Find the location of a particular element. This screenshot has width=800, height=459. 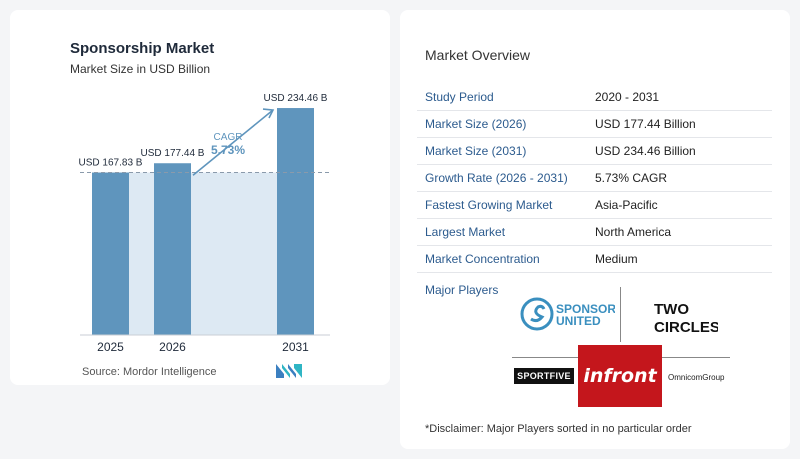

bar-2026 is located at coordinates (172, 249).